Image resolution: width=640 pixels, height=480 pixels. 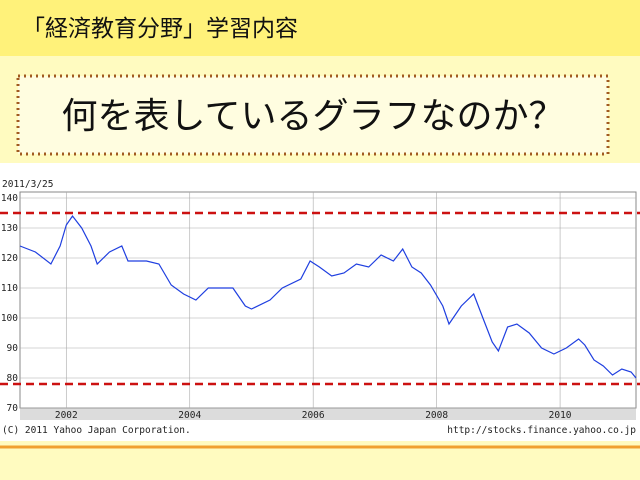 I want to click on x-tick-label: 2008, so click(x=436, y=415).